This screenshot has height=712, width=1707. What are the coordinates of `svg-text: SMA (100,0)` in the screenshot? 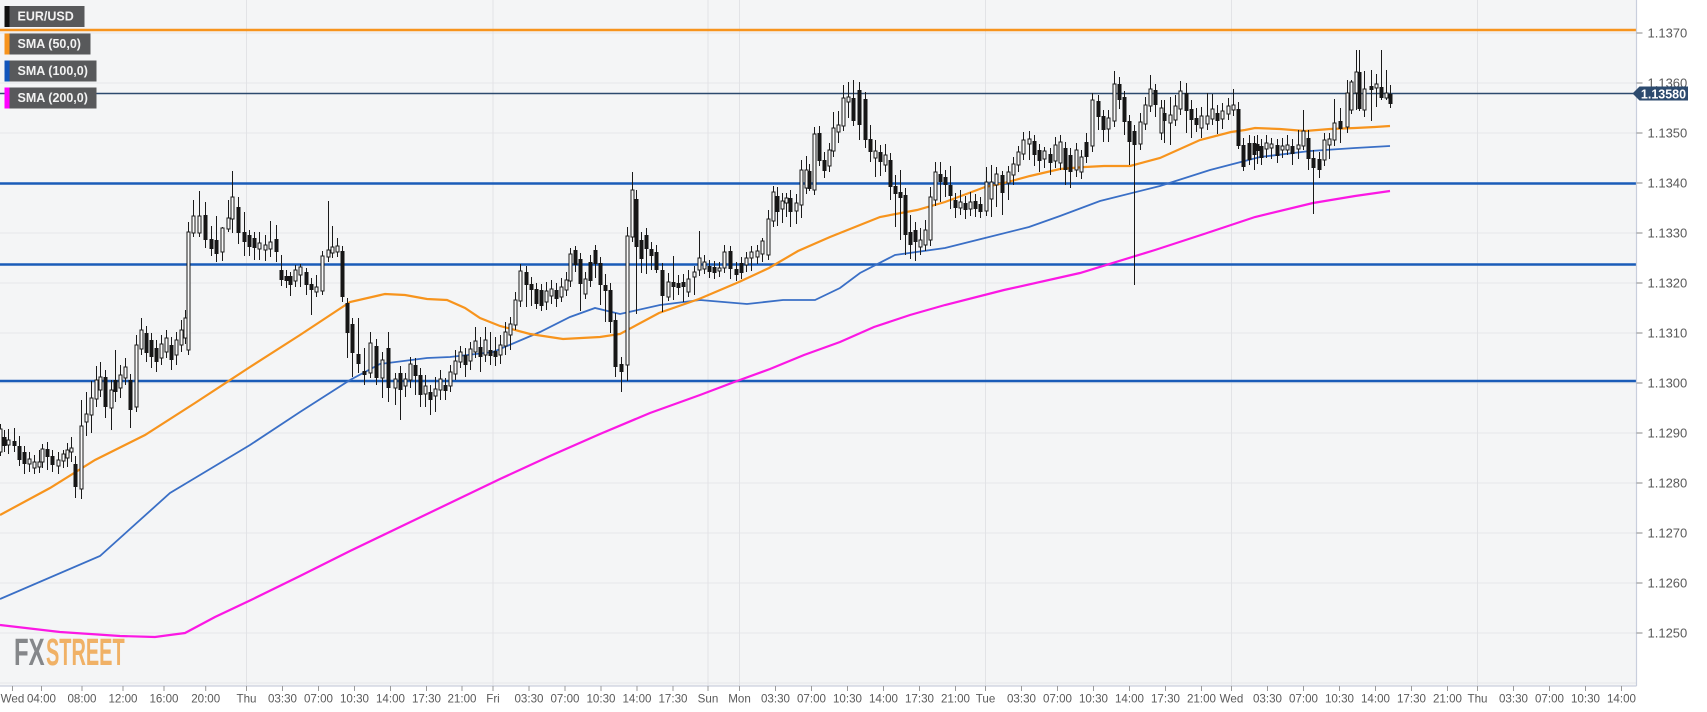 It's located at (53, 71).